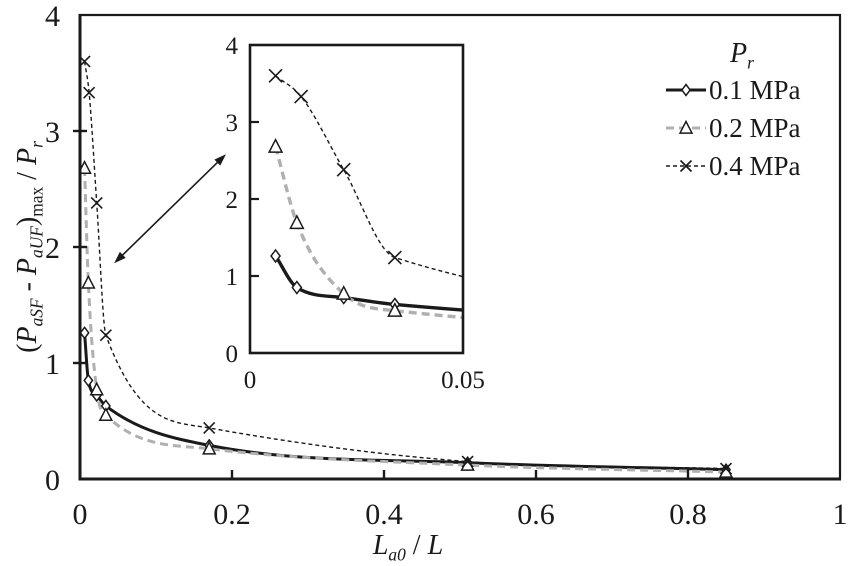  Describe the element at coordinates (52, 248) in the screenshot. I see `y-tick-label: 2` at that location.